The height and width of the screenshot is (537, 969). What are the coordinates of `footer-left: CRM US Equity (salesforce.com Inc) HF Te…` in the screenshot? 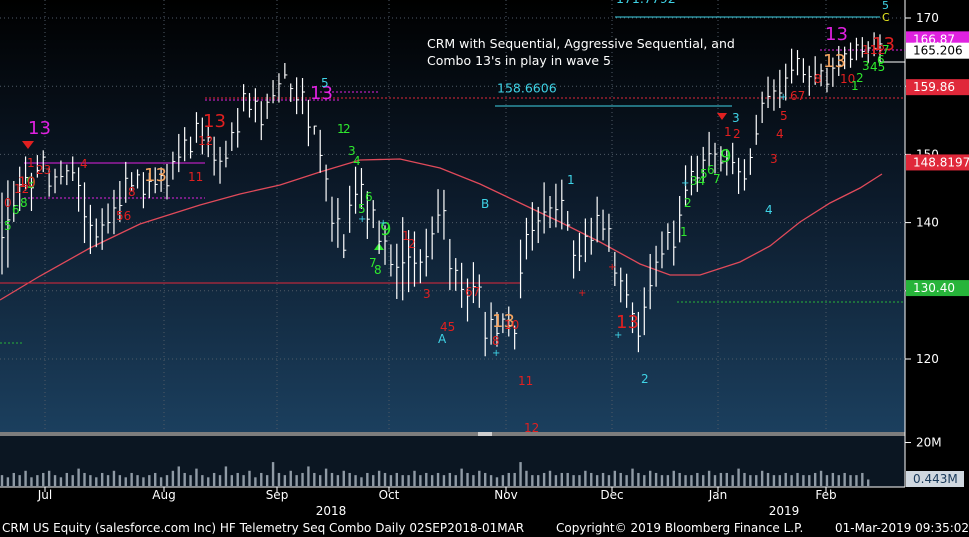 It's located at (263, 528).